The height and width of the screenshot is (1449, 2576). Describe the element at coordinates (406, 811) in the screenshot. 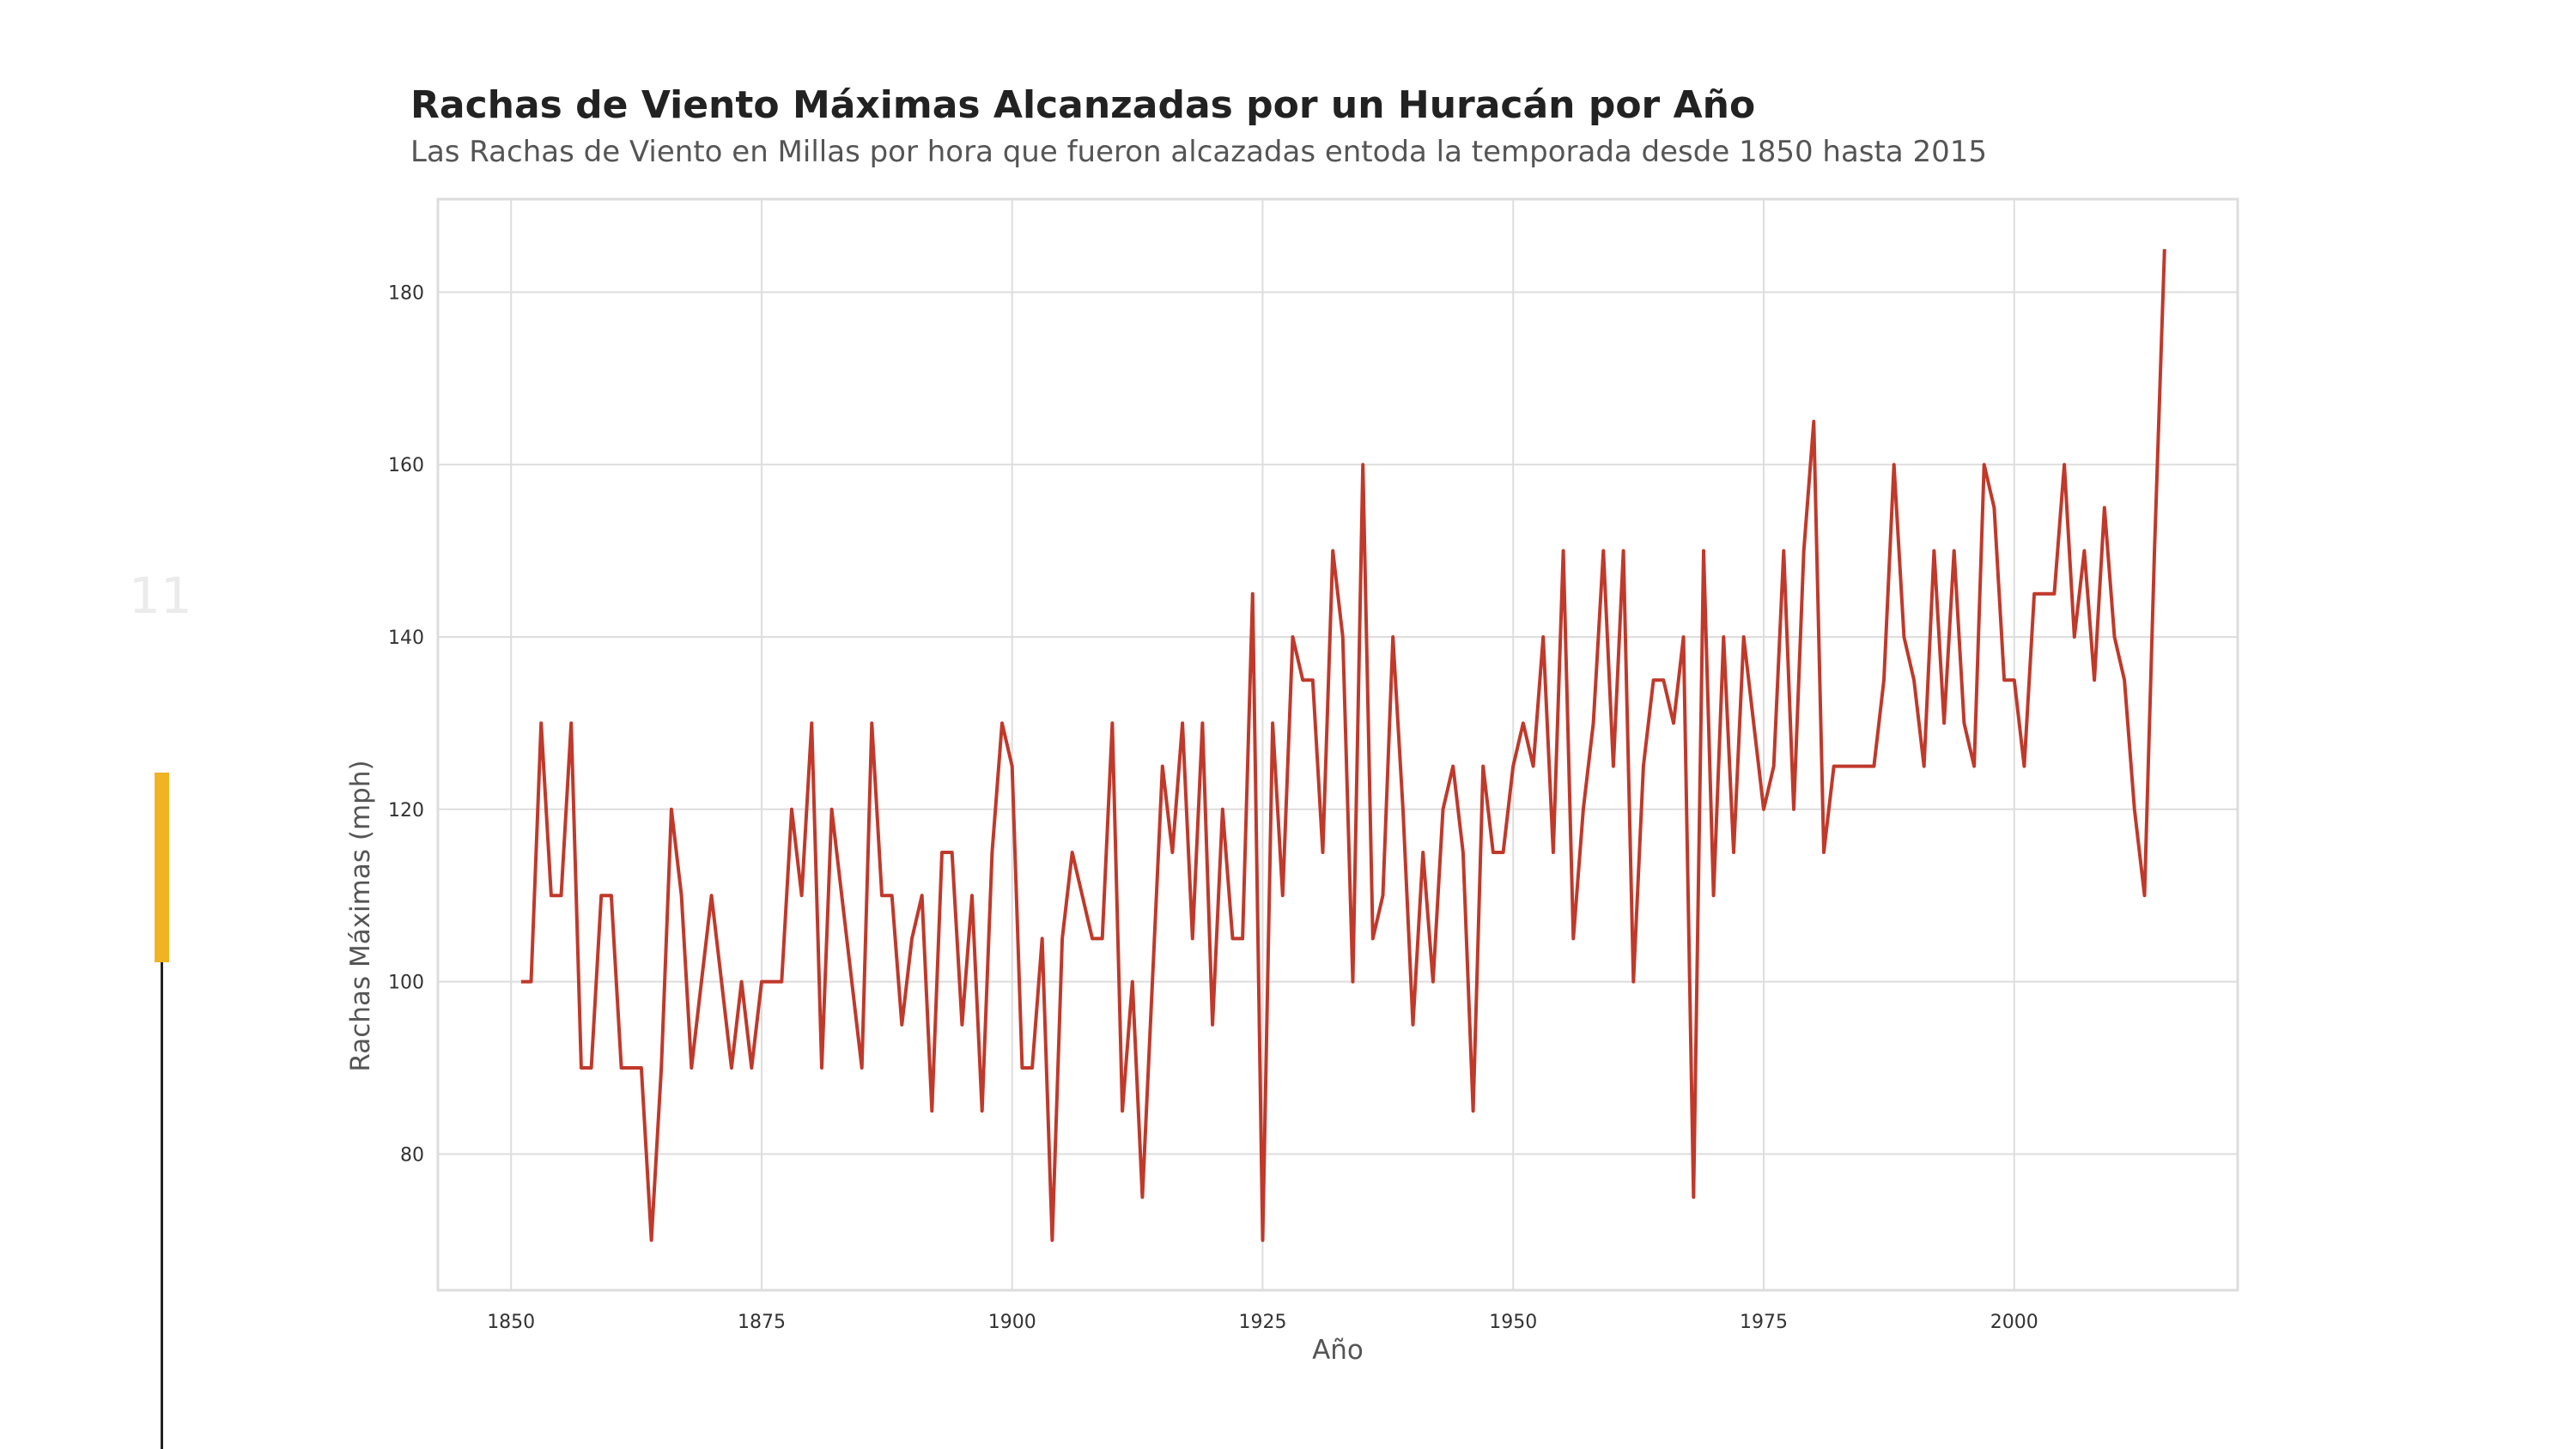

I see `y-tick-label: 120` at that location.